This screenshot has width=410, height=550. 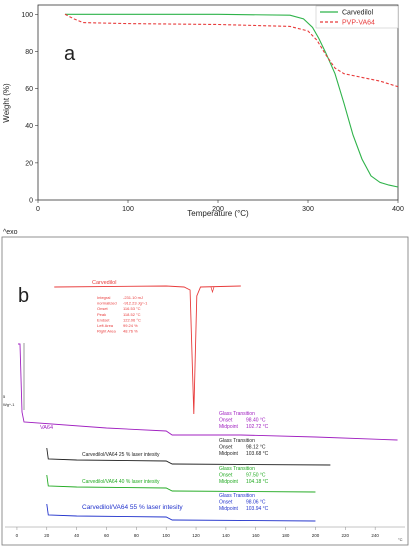 What do you see at coordinates (103, 297) in the screenshot?
I see `annotation-label: Integral` at bounding box center [103, 297].